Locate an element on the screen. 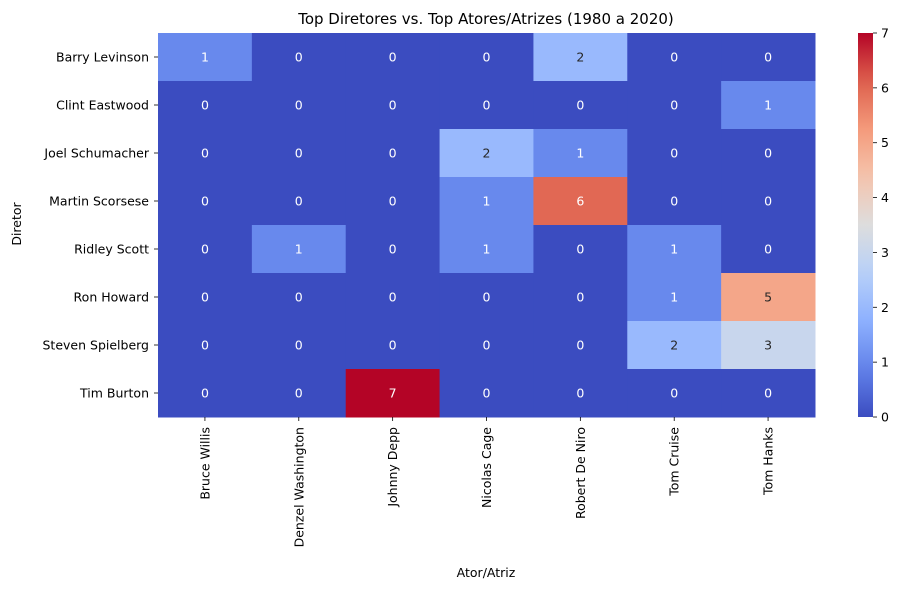 Image resolution: width=904 pixels, height=590 pixels. colorbar-tick-label: 2 is located at coordinates (885, 307).